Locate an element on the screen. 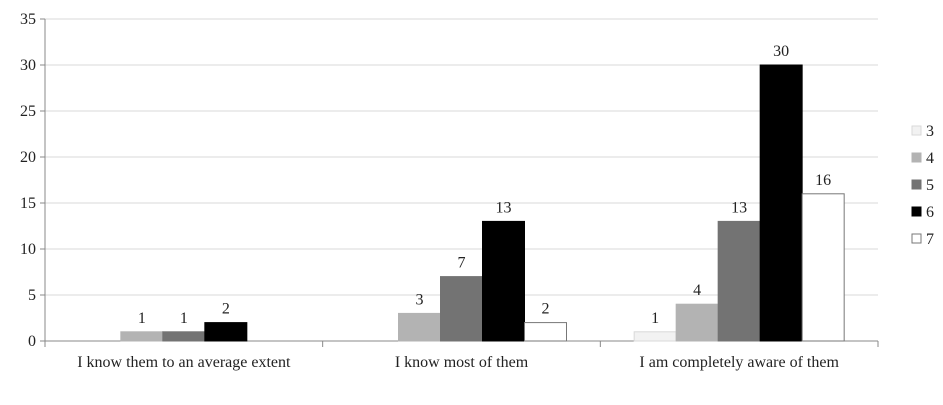 Image resolution: width=943 pixels, height=405 pixels. y-tick-label: 30 is located at coordinates (28, 65).